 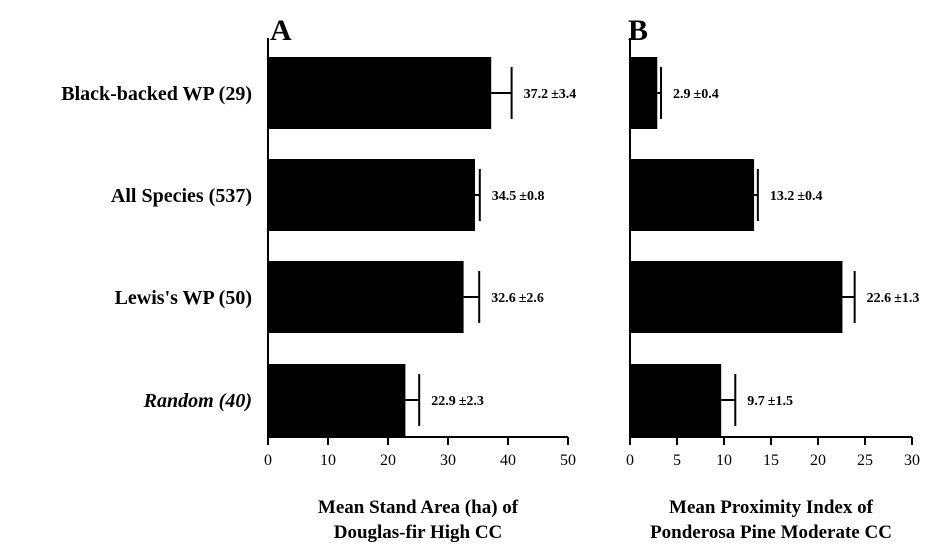 I want to click on panel-letter: B, so click(x=638, y=30).